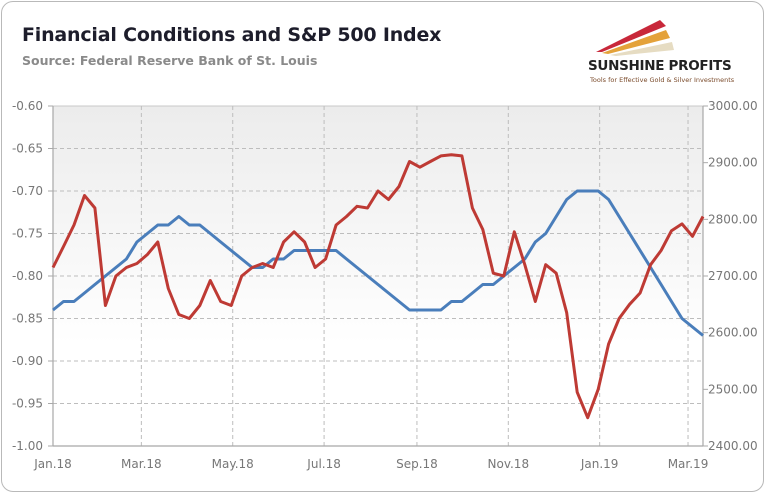  Describe the element at coordinates (660, 66) in the screenshot. I see `logo-name: SUNSHINE PROFITS` at that location.